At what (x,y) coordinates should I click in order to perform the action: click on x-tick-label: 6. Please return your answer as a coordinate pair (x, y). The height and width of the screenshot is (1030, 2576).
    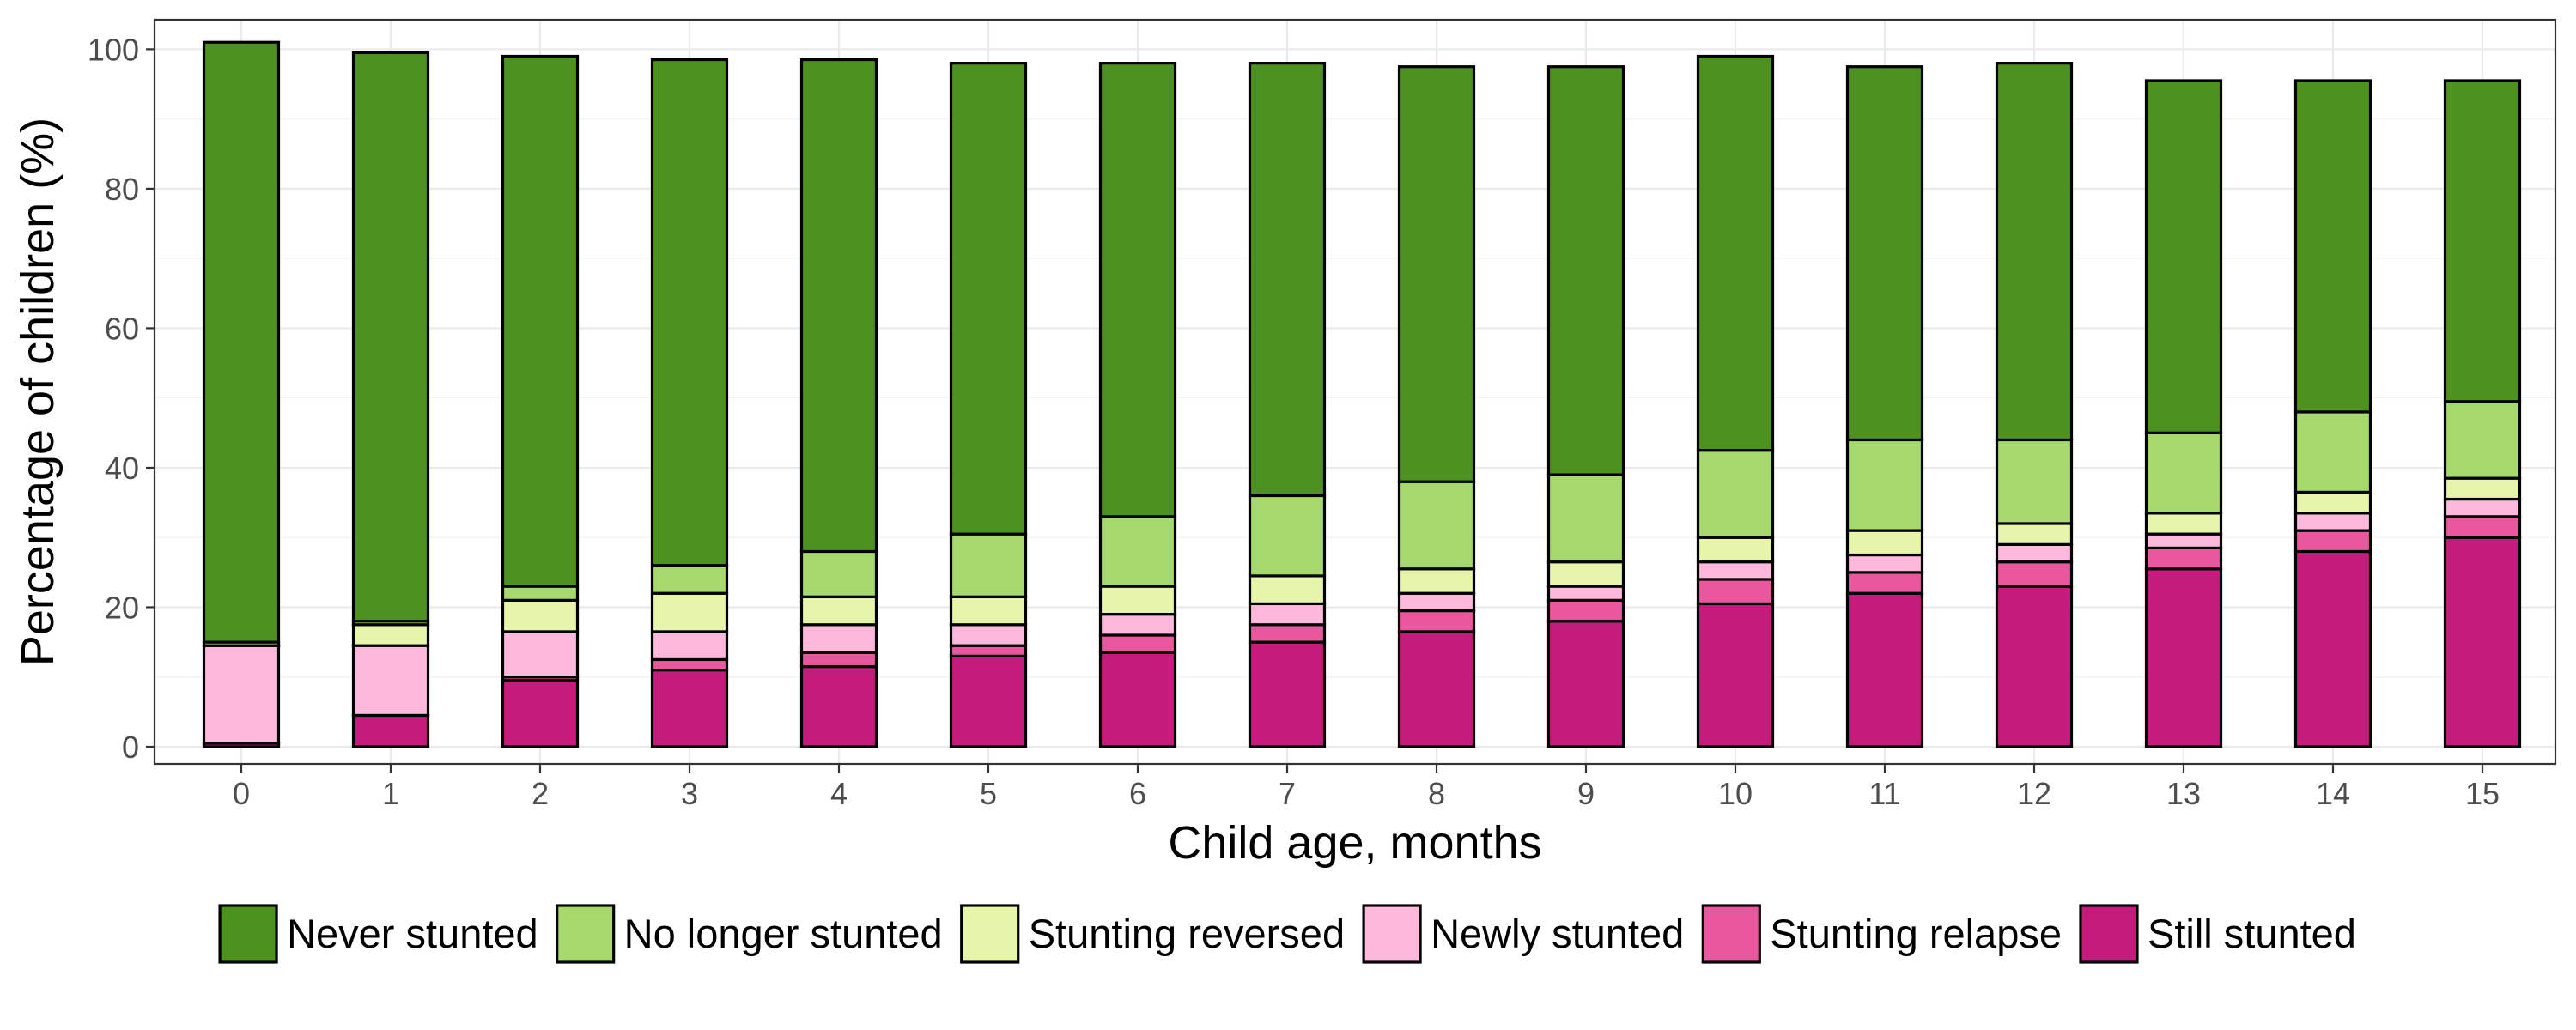
    Looking at the image, I should click on (1137, 793).